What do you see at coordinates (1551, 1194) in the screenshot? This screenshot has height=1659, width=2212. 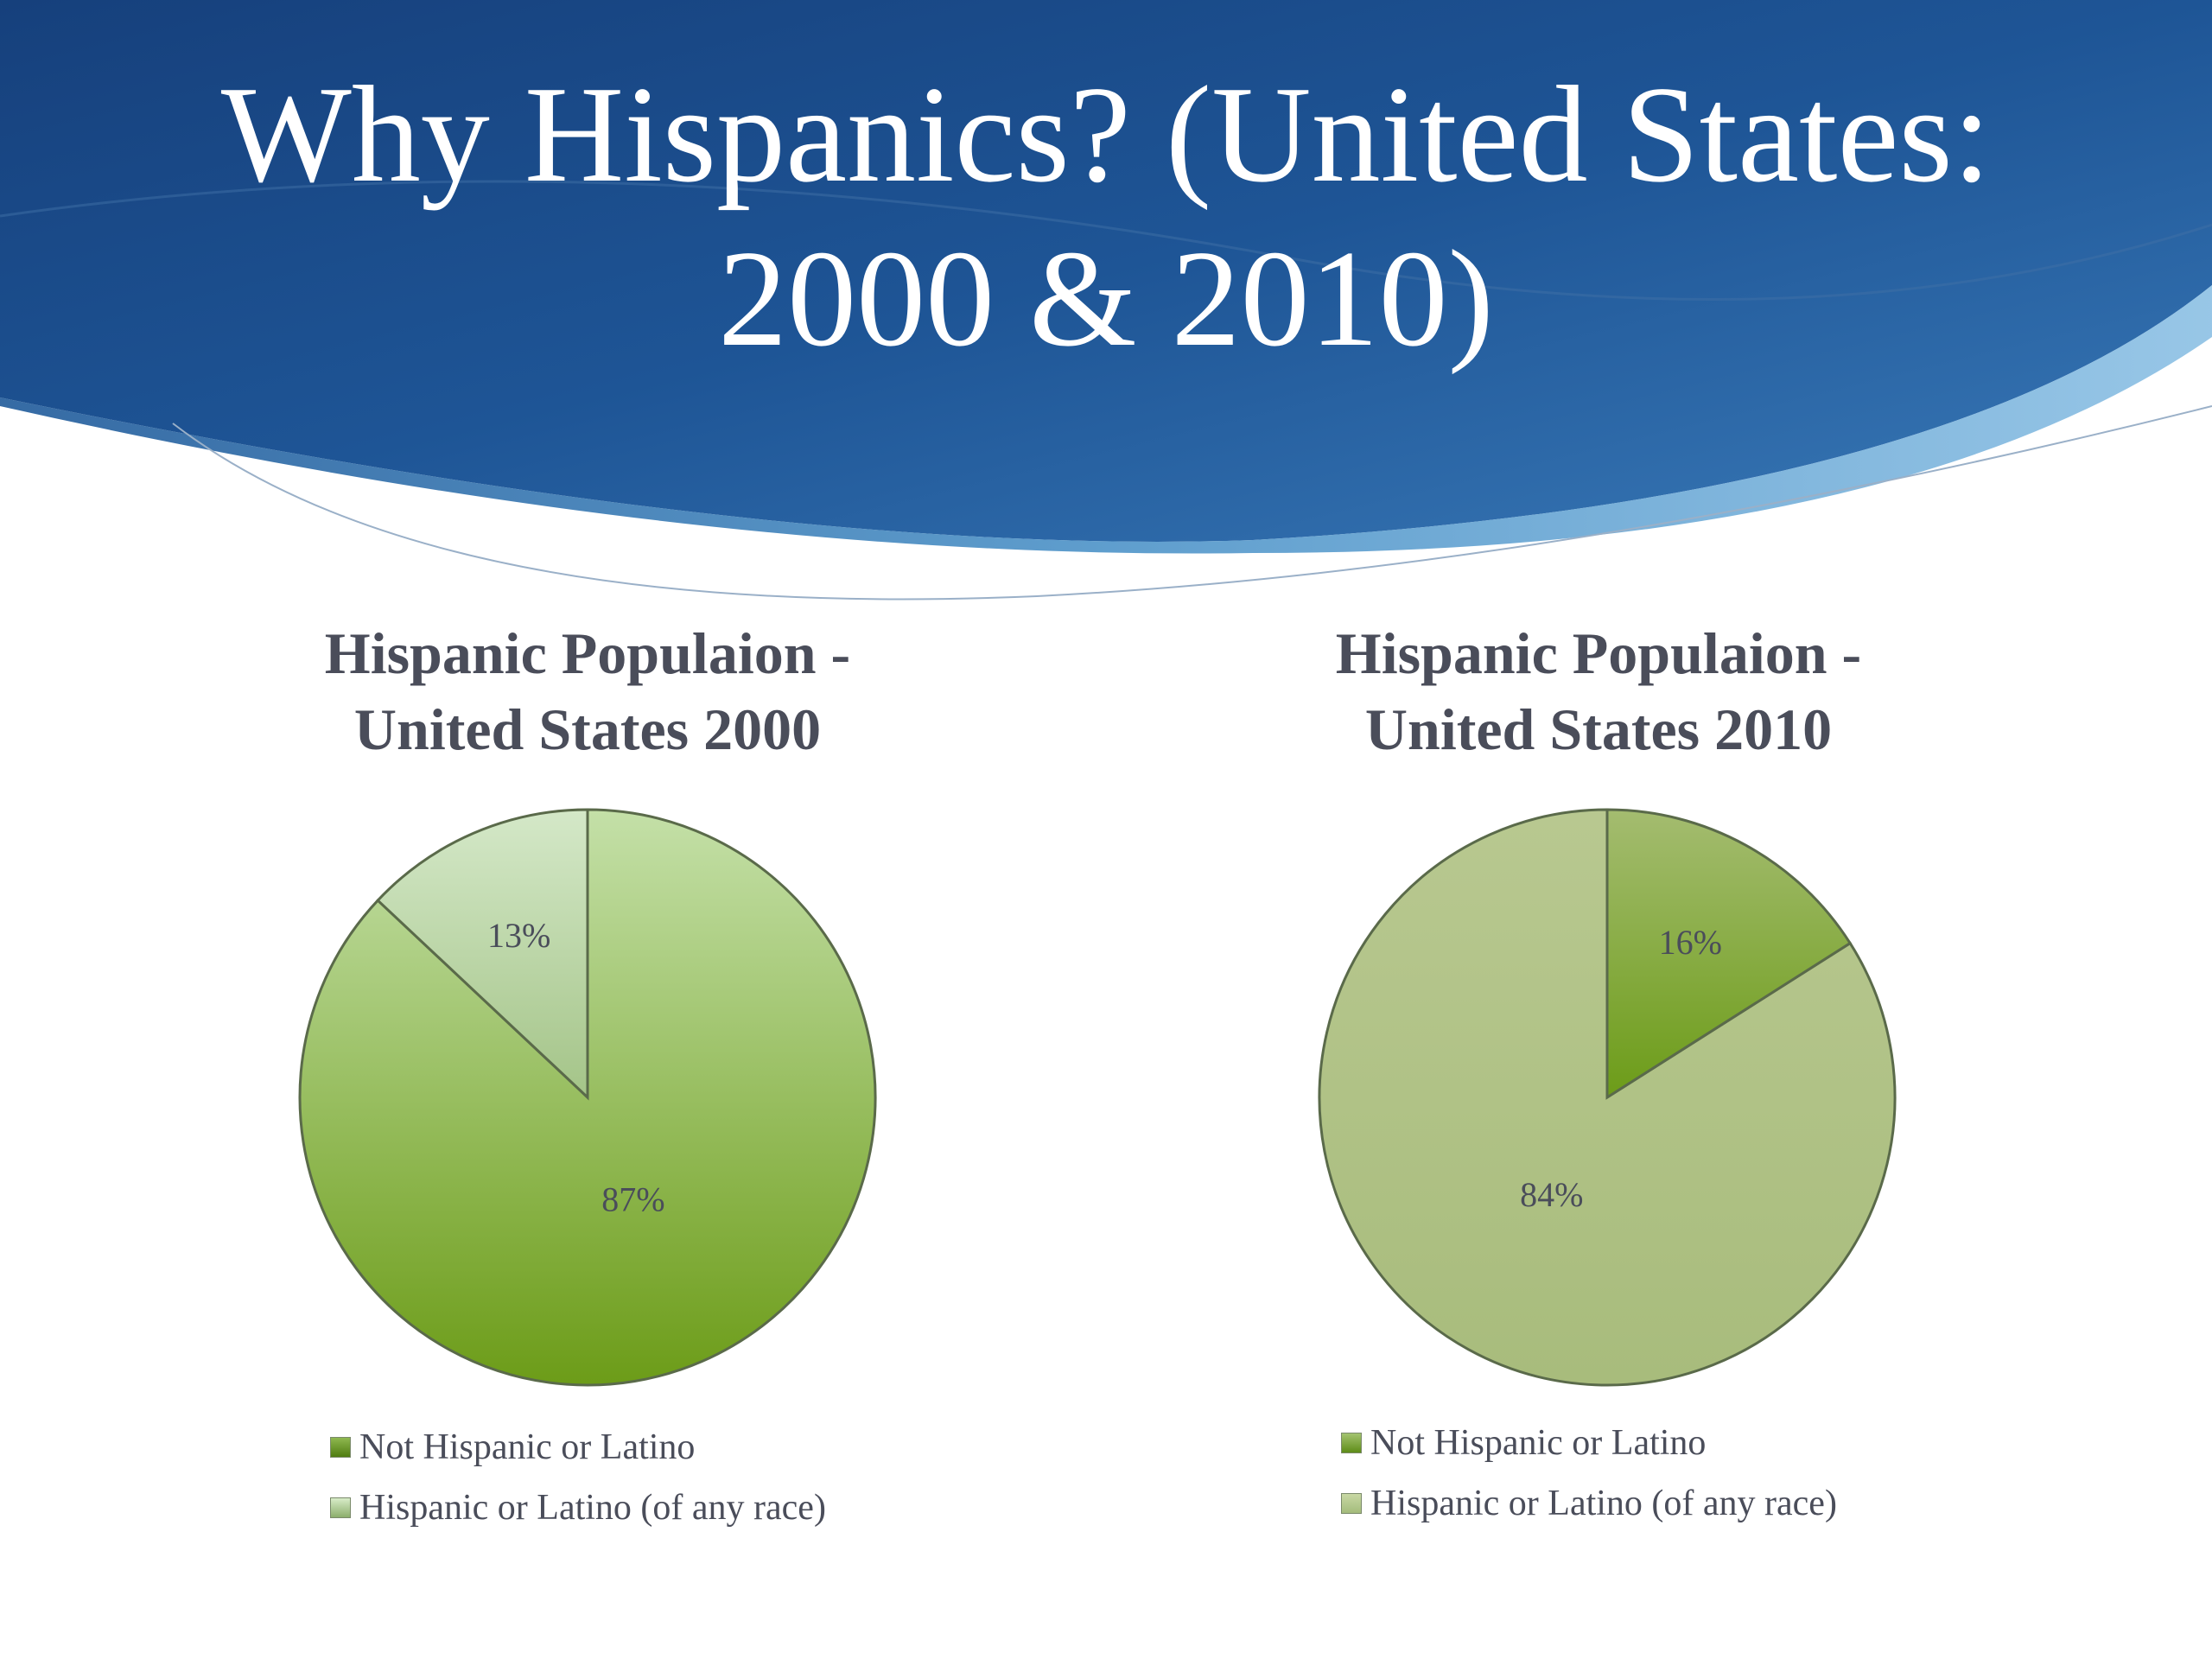 I see `data-label-not-hispanic: 84%` at bounding box center [1551, 1194].